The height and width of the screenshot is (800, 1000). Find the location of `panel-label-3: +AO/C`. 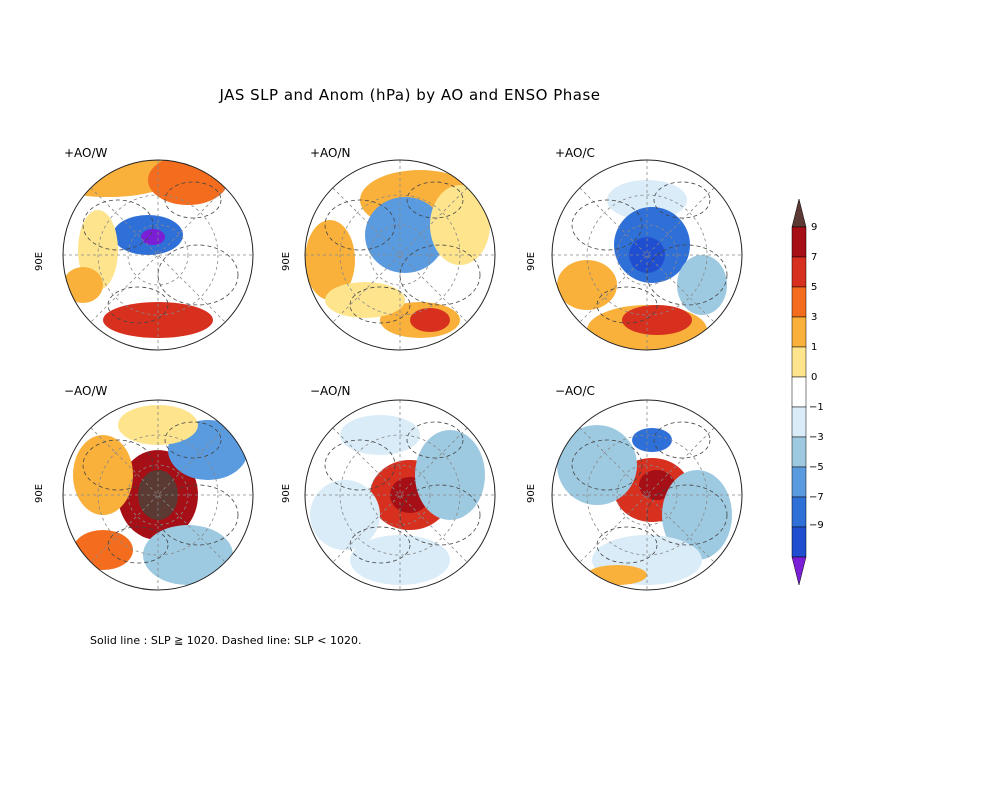

panel-label-3: +AO/C is located at coordinates (575, 153).